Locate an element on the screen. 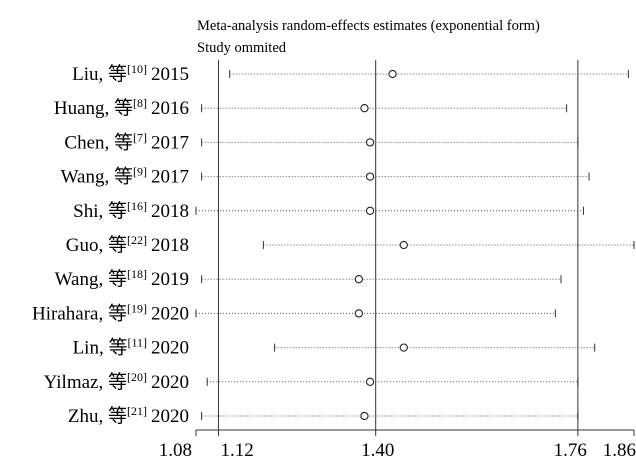  study-ref: [11] is located at coordinates (137, 343).